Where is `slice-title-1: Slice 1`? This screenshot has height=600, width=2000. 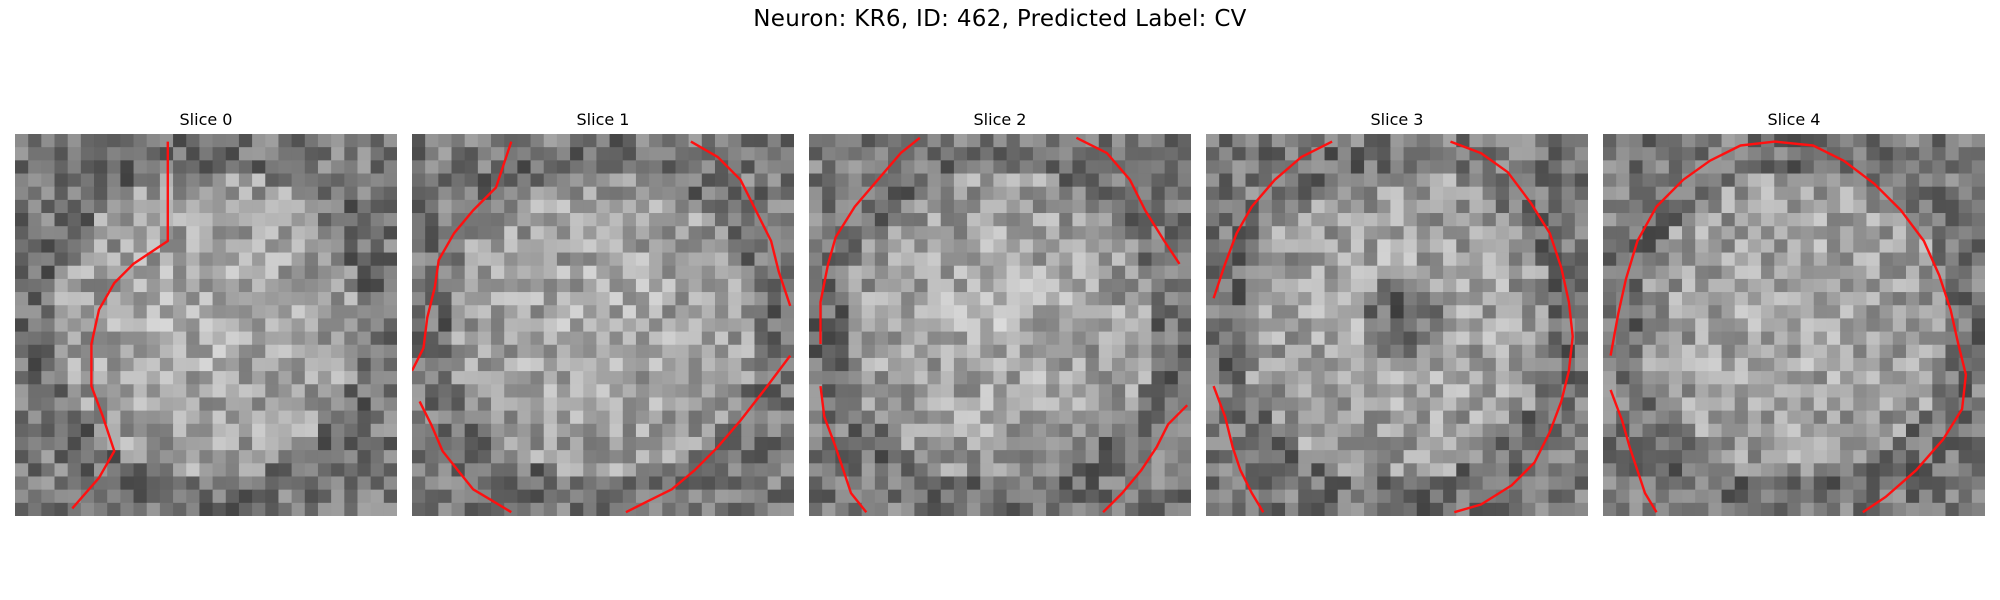 slice-title-1: Slice 1 is located at coordinates (603, 119).